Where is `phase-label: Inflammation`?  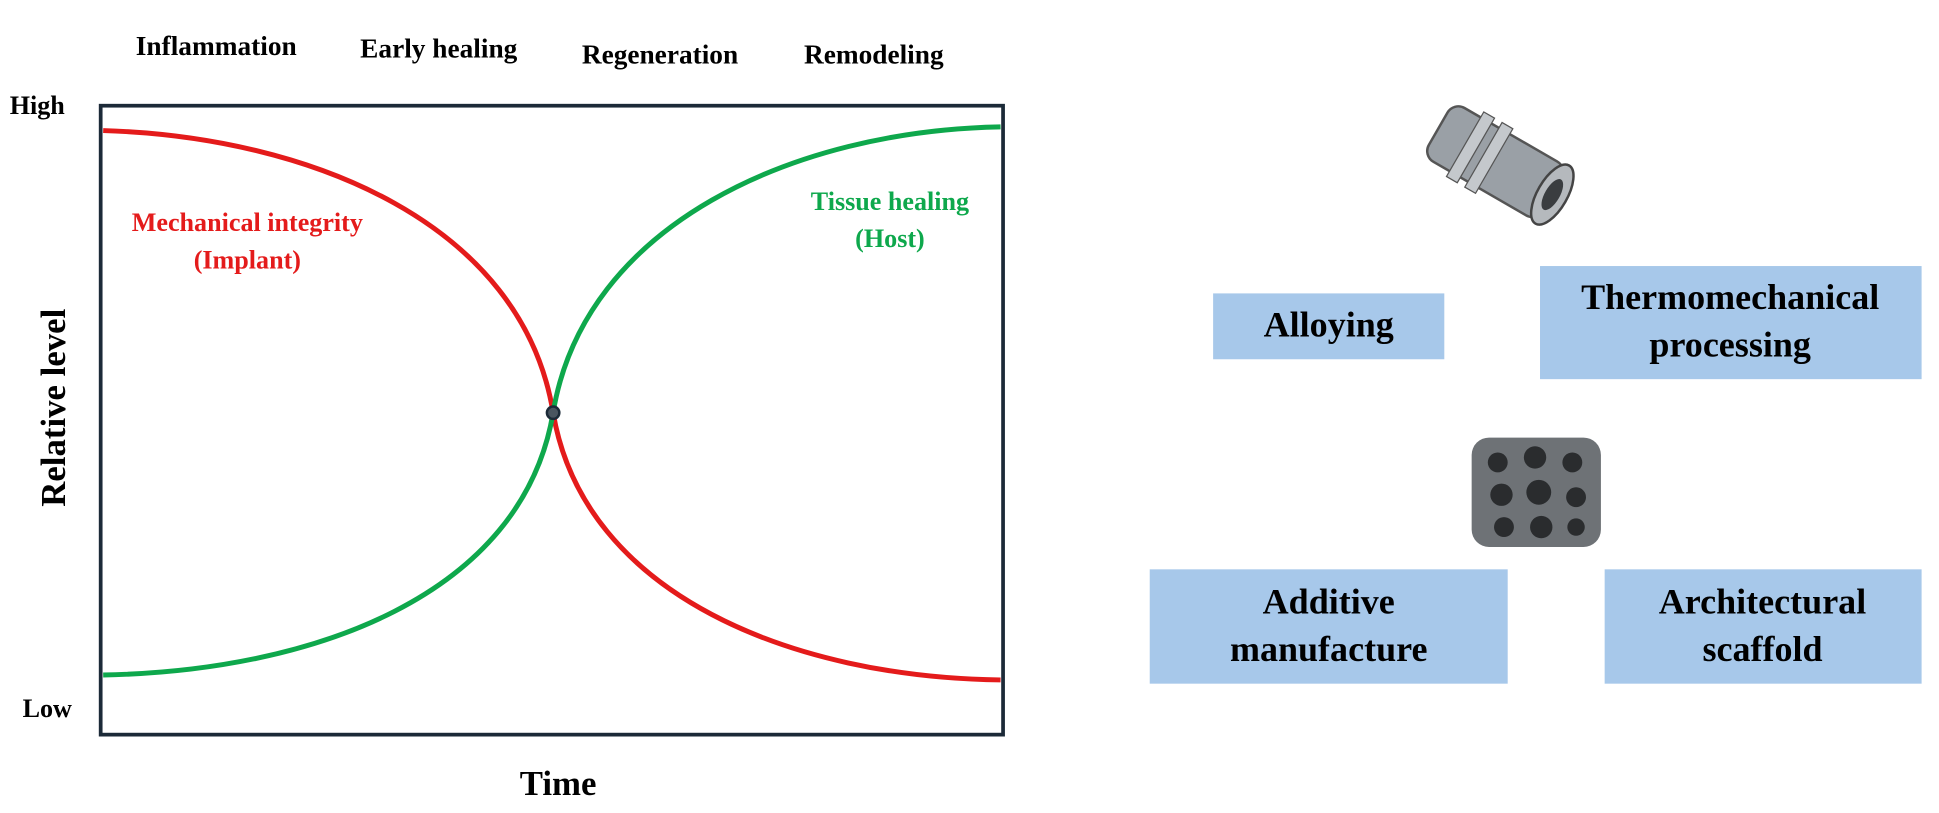
phase-label: Inflammation is located at coordinates (216, 46).